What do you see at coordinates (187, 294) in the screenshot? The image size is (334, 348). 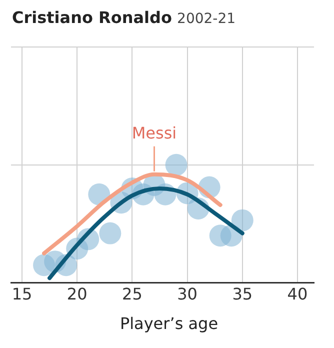 I see `x-tick-label: 30` at bounding box center [187, 294].